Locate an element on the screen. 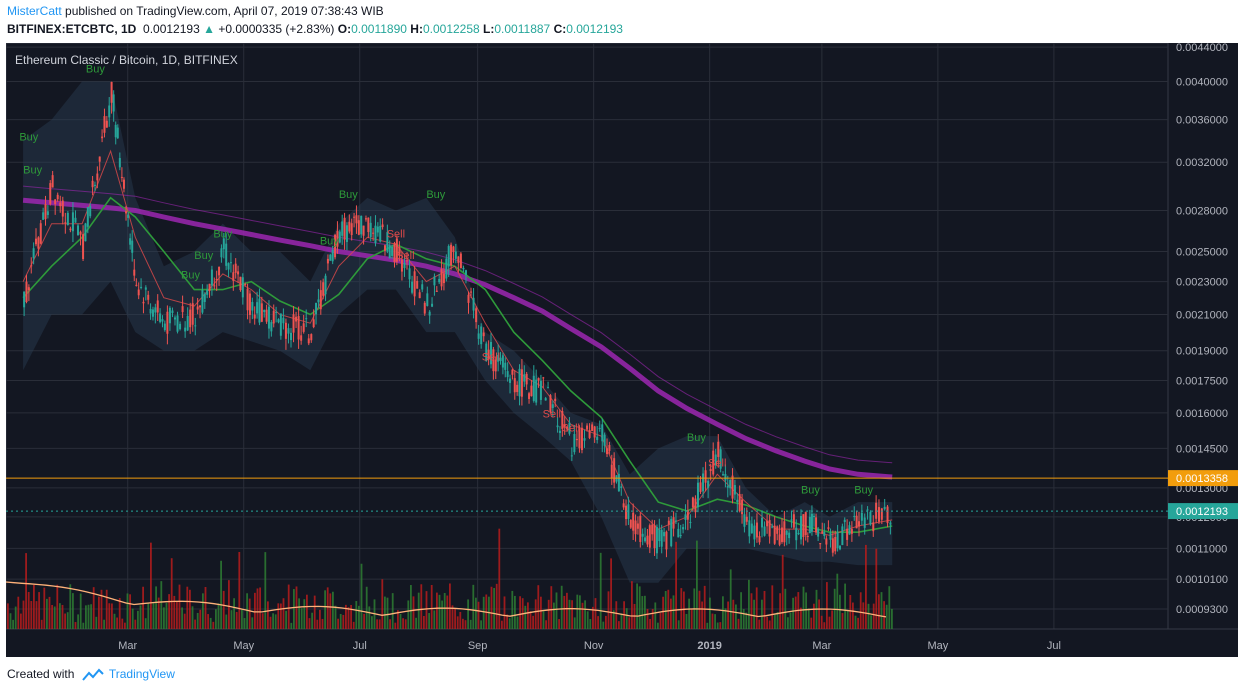  x-tick-label: Jul is located at coordinates (1054, 646).